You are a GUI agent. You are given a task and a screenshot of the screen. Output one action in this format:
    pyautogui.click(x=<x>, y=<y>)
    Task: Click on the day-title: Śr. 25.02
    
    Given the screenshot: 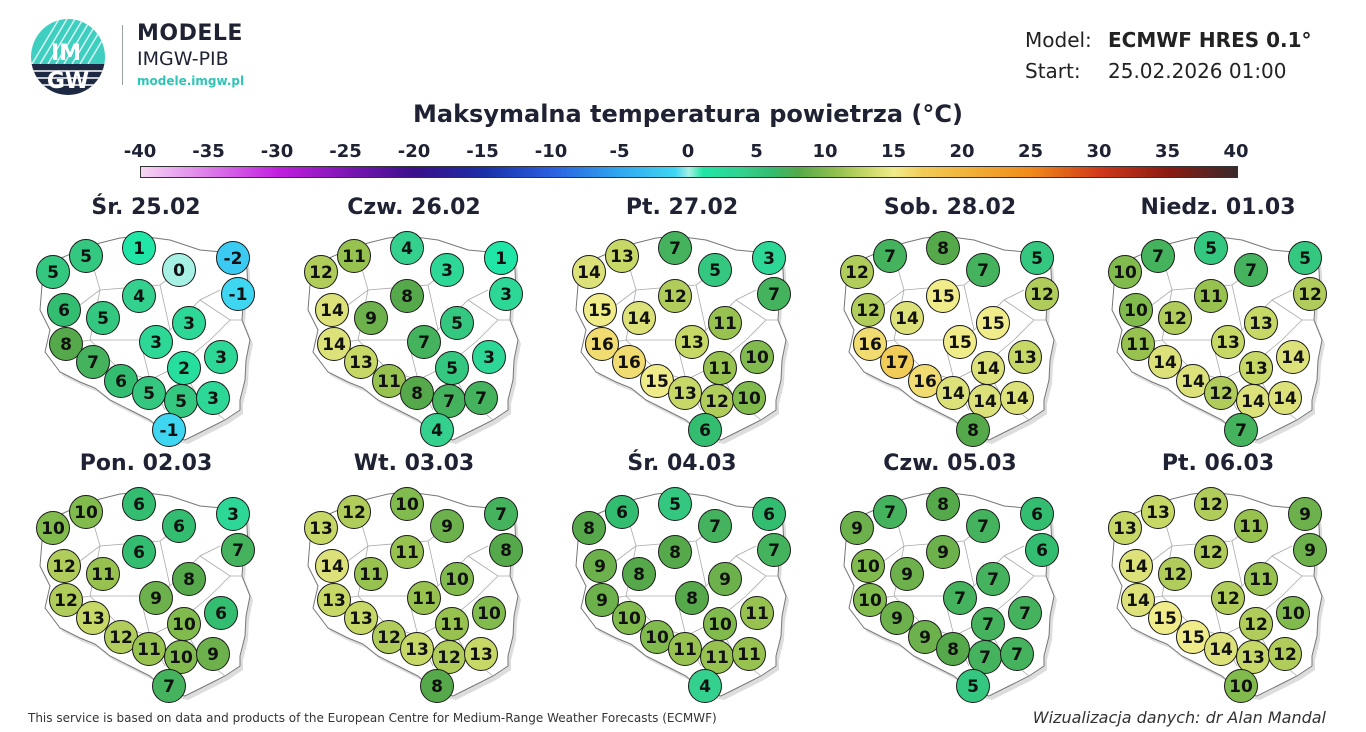 What is the action you would take?
    pyautogui.click(x=146, y=207)
    